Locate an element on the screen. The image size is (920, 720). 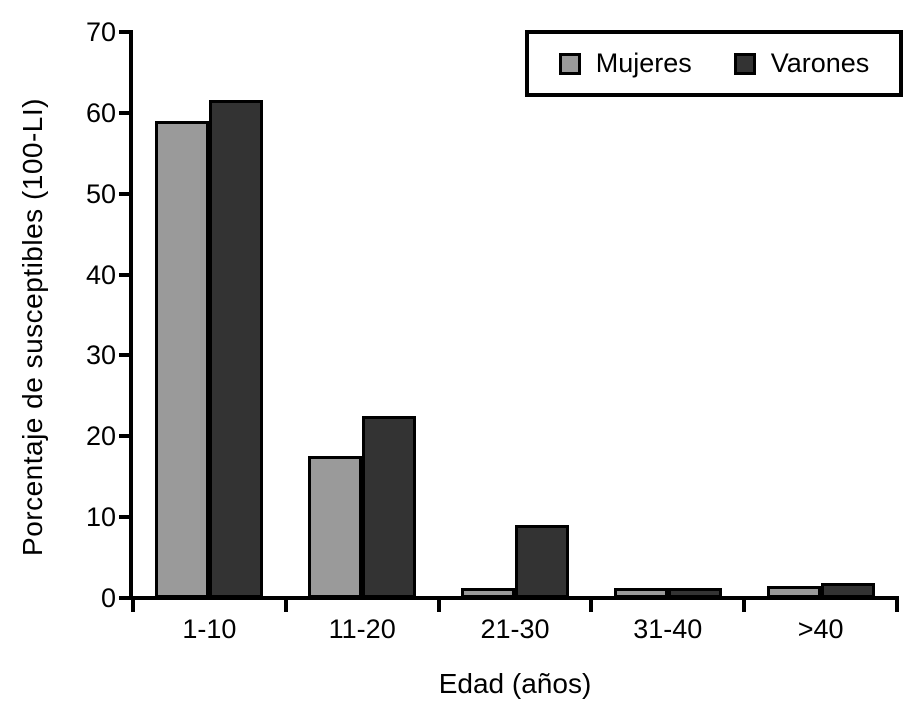
x-category-label: 1-10 is located at coordinates (209, 629).